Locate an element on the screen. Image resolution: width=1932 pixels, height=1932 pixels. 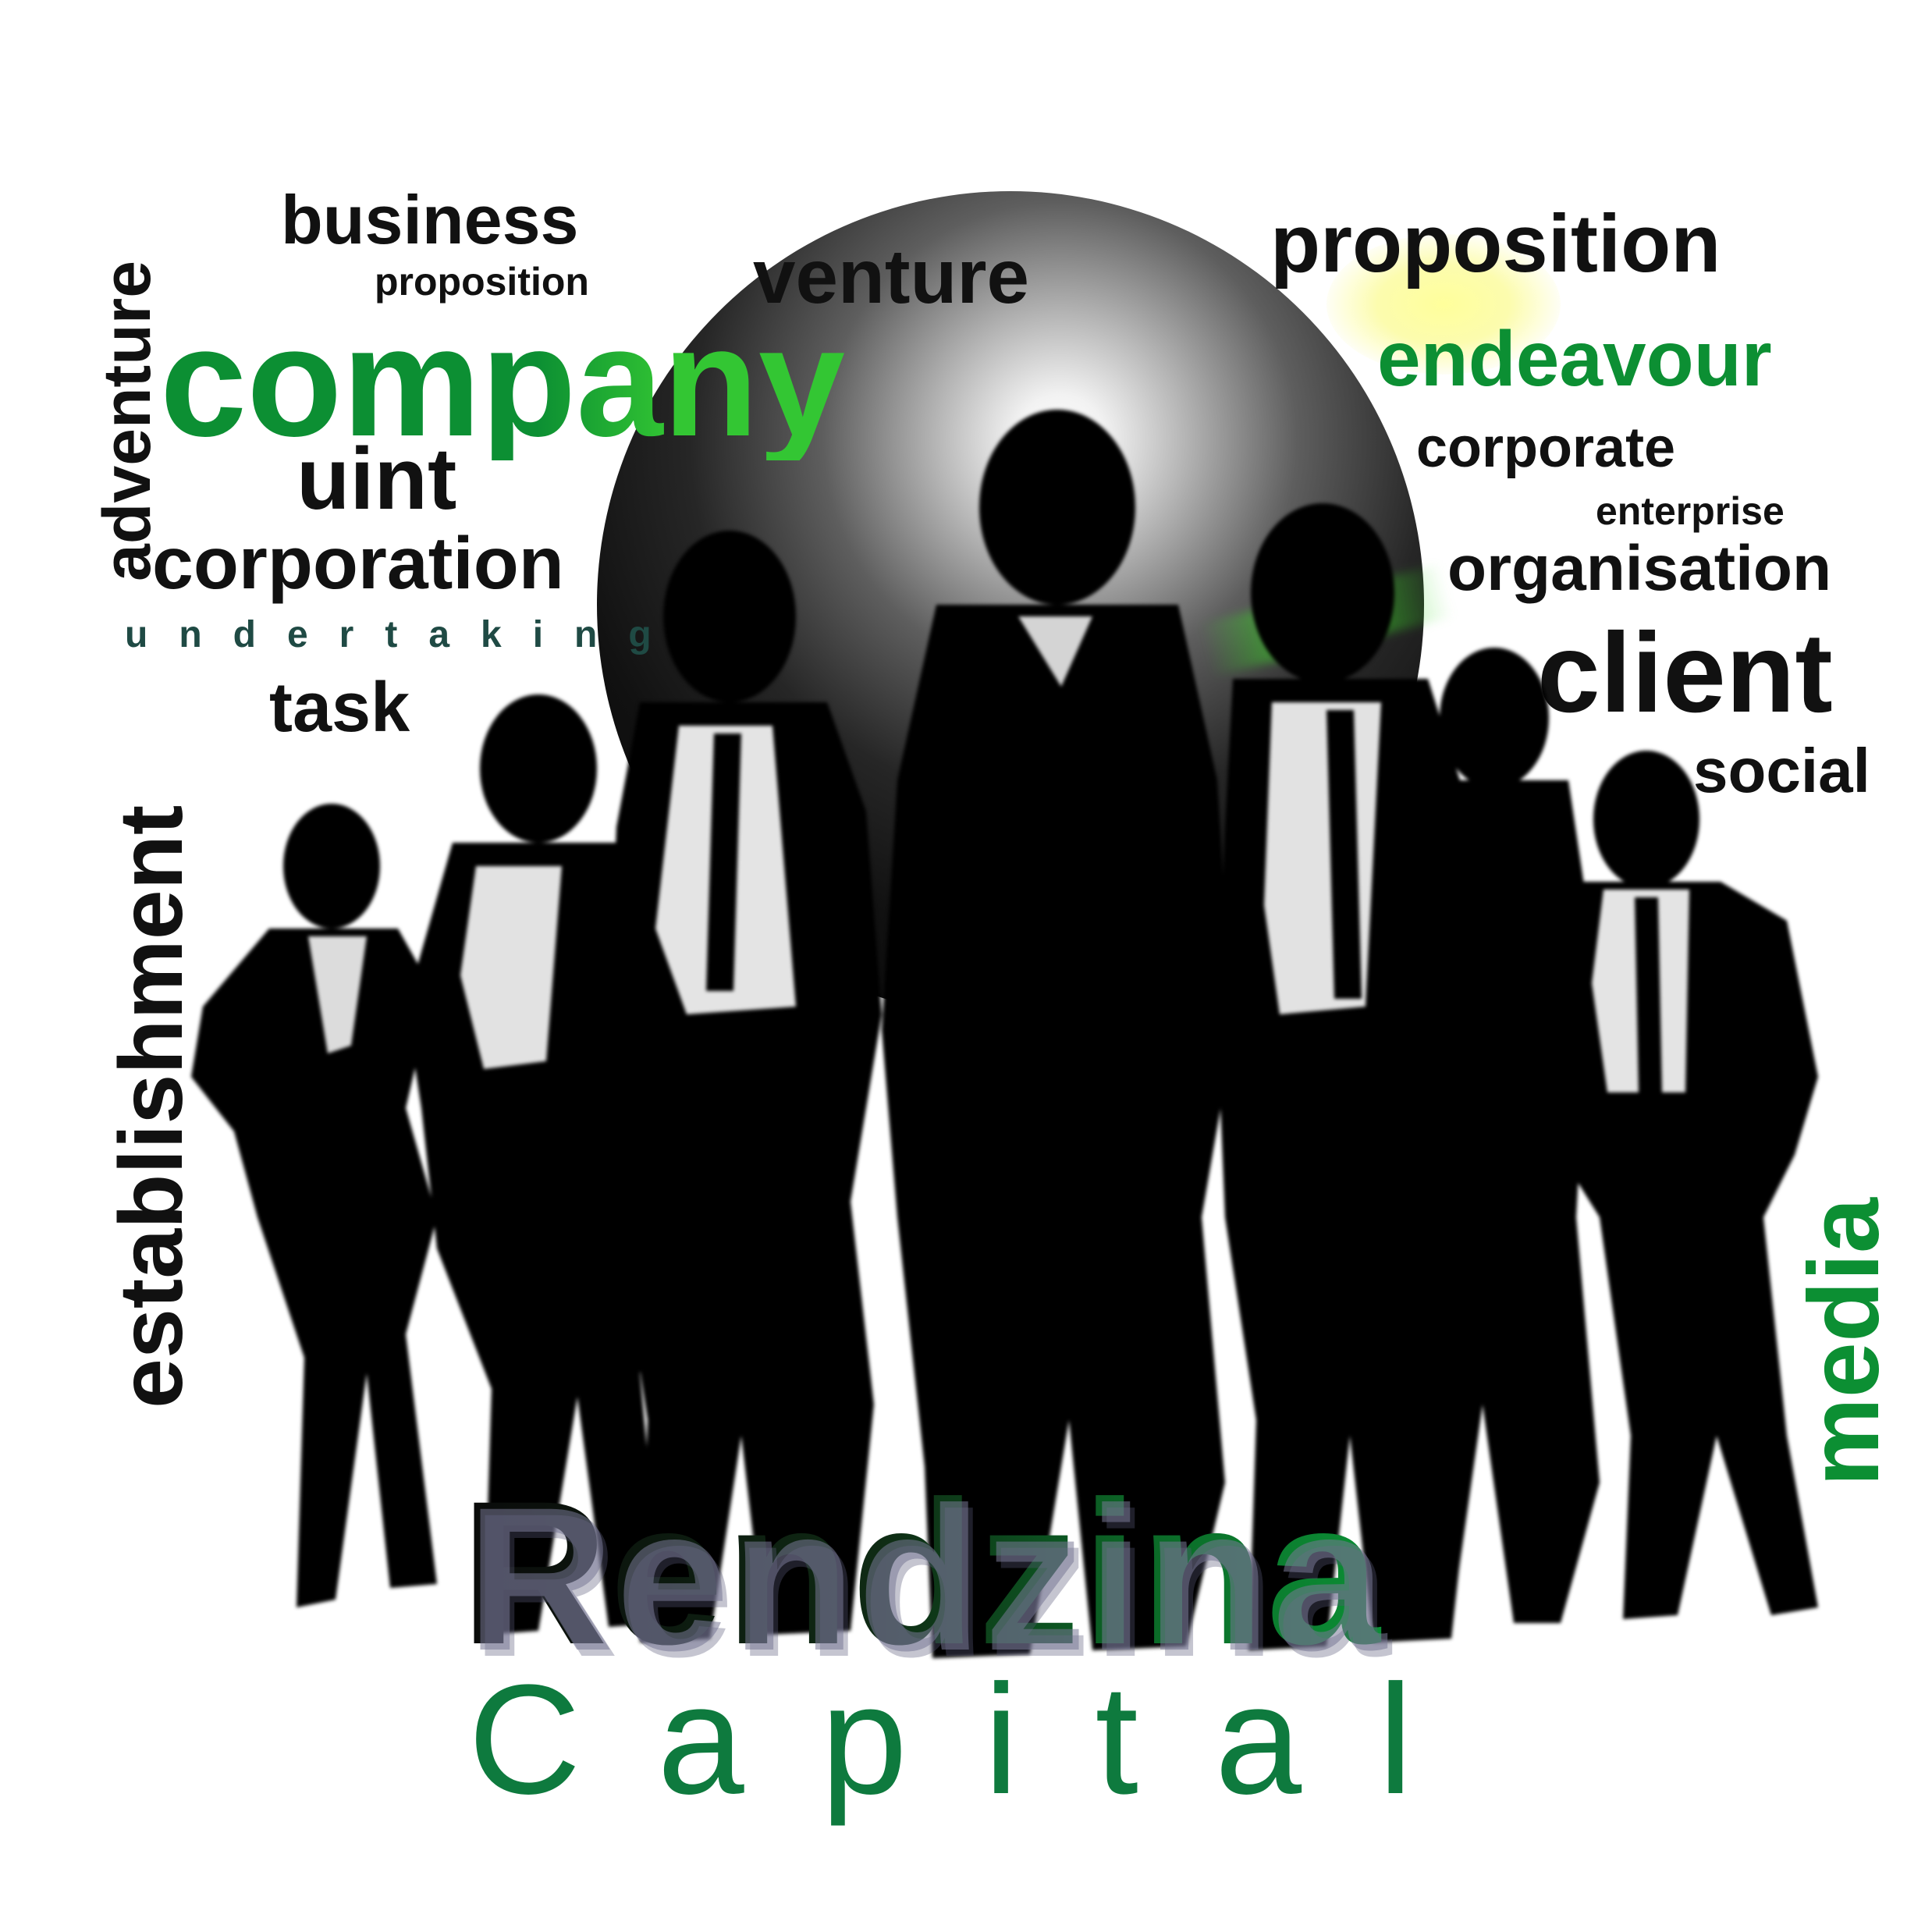
silhouette-man-third is located at coordinates (745, 1087).